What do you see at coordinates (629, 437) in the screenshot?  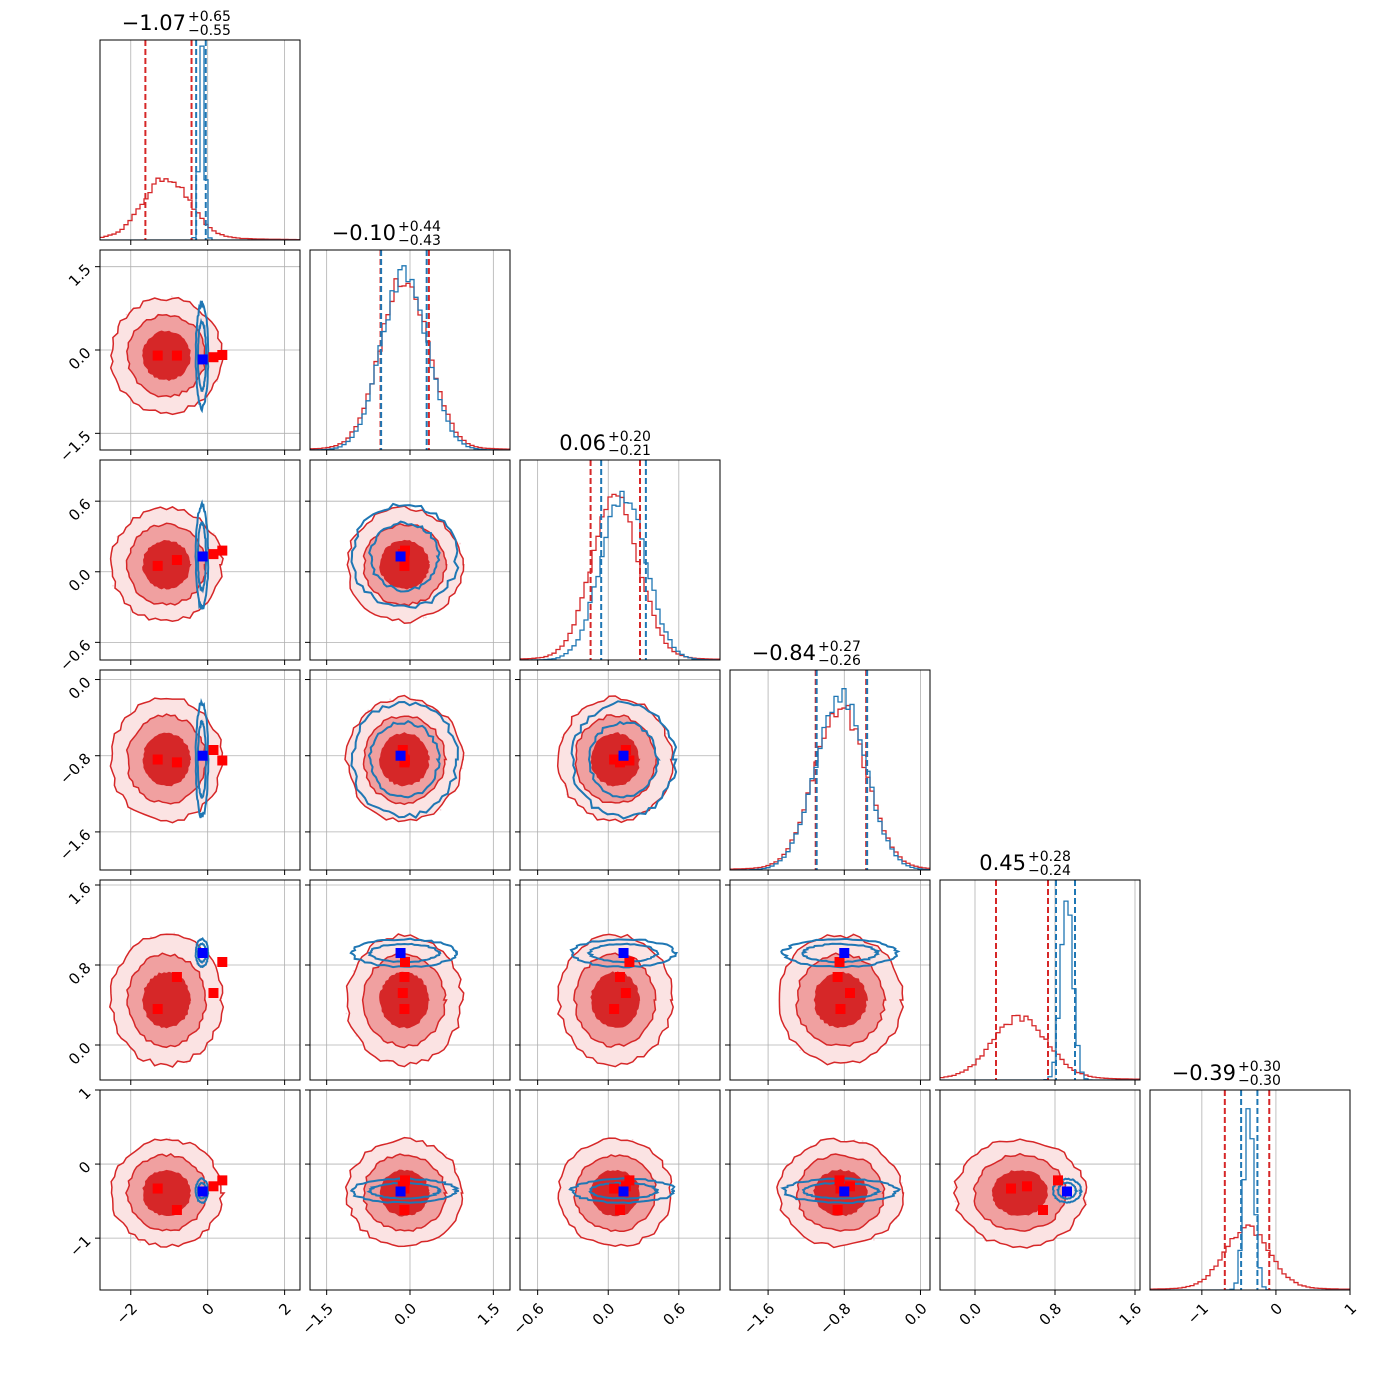 I see `title-plus: +0.20` at bounding box center [629, 437].